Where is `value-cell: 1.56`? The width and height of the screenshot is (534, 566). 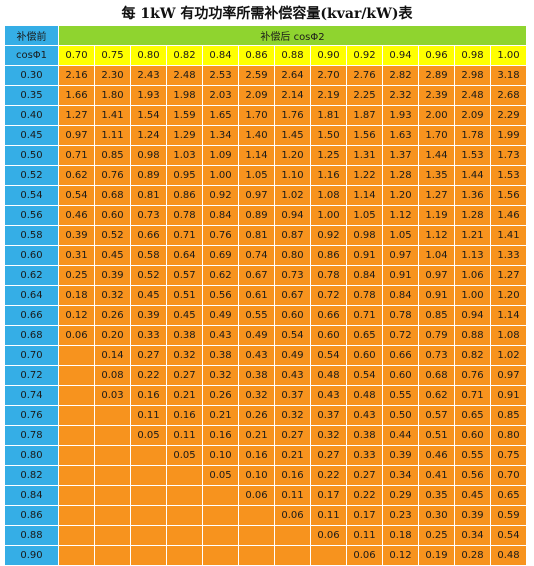
value-cell: 1.56 is located at coordinates (364, 135).